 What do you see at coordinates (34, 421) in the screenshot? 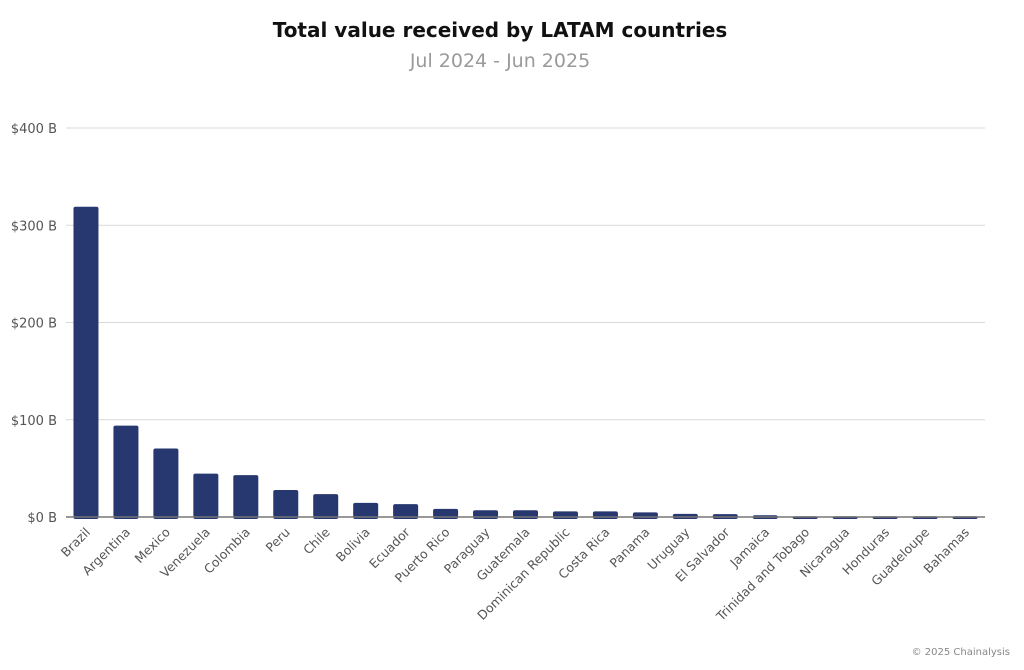
I see `y-tick-label: $100 B` at bounding box center [34, 421].